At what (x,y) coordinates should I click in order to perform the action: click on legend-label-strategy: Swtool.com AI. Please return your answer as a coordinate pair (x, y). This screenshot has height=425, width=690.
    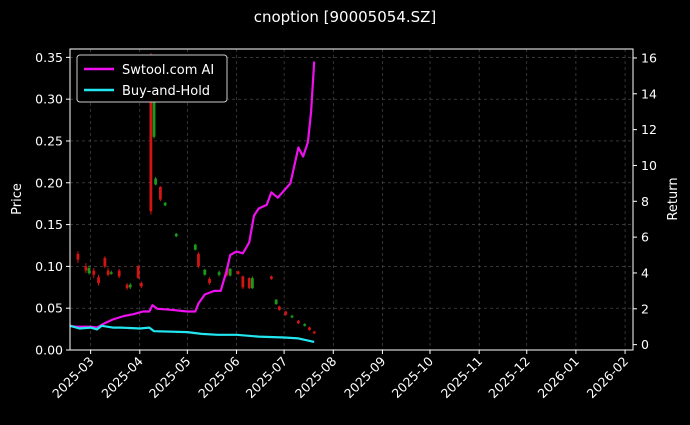
    Looking at the image, I should click on (168, 70).